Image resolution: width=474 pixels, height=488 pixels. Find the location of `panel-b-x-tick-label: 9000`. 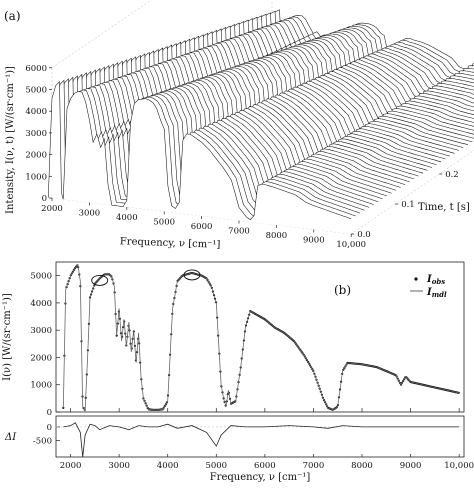

panel-b-x-tick-label: 9000 is located at coordinates (411, 466).